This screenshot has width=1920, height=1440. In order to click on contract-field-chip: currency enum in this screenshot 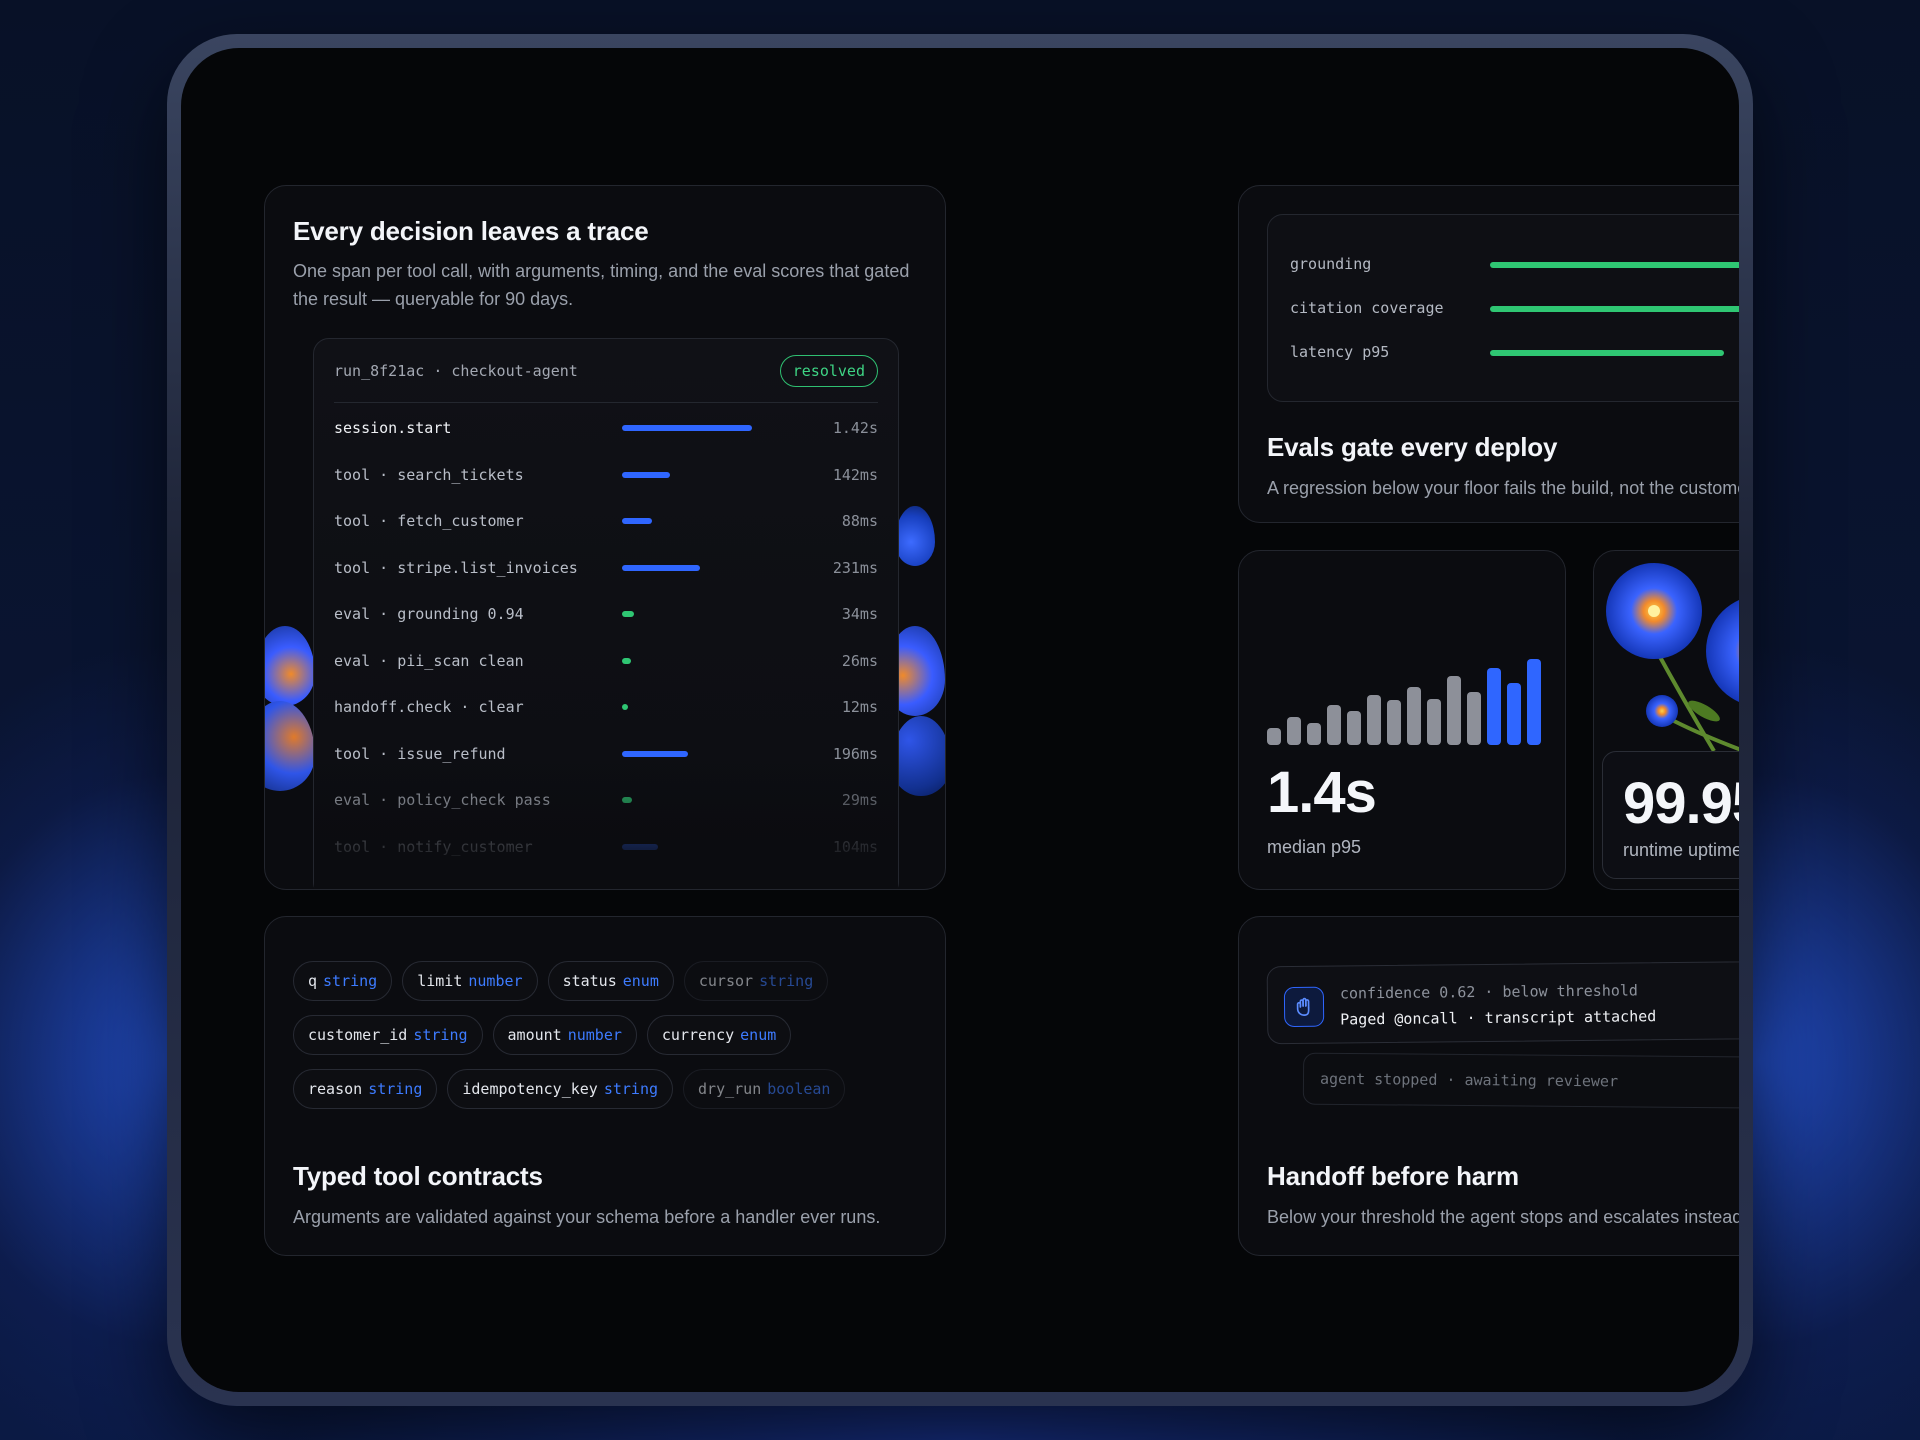, I will do `click(719, 1035)`.